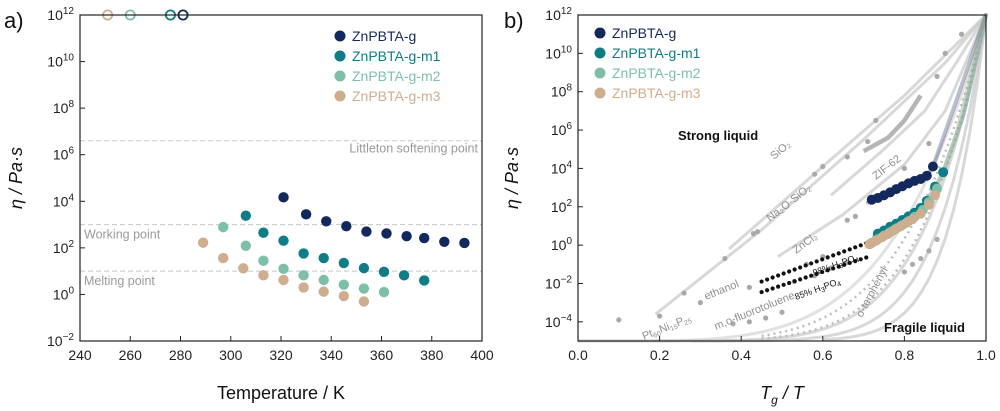 The height and width of the screenshot is (411, 1000). Describe the element at coordinates (648, 335) in the screenshot. I see `label-text: Pt` at that location.